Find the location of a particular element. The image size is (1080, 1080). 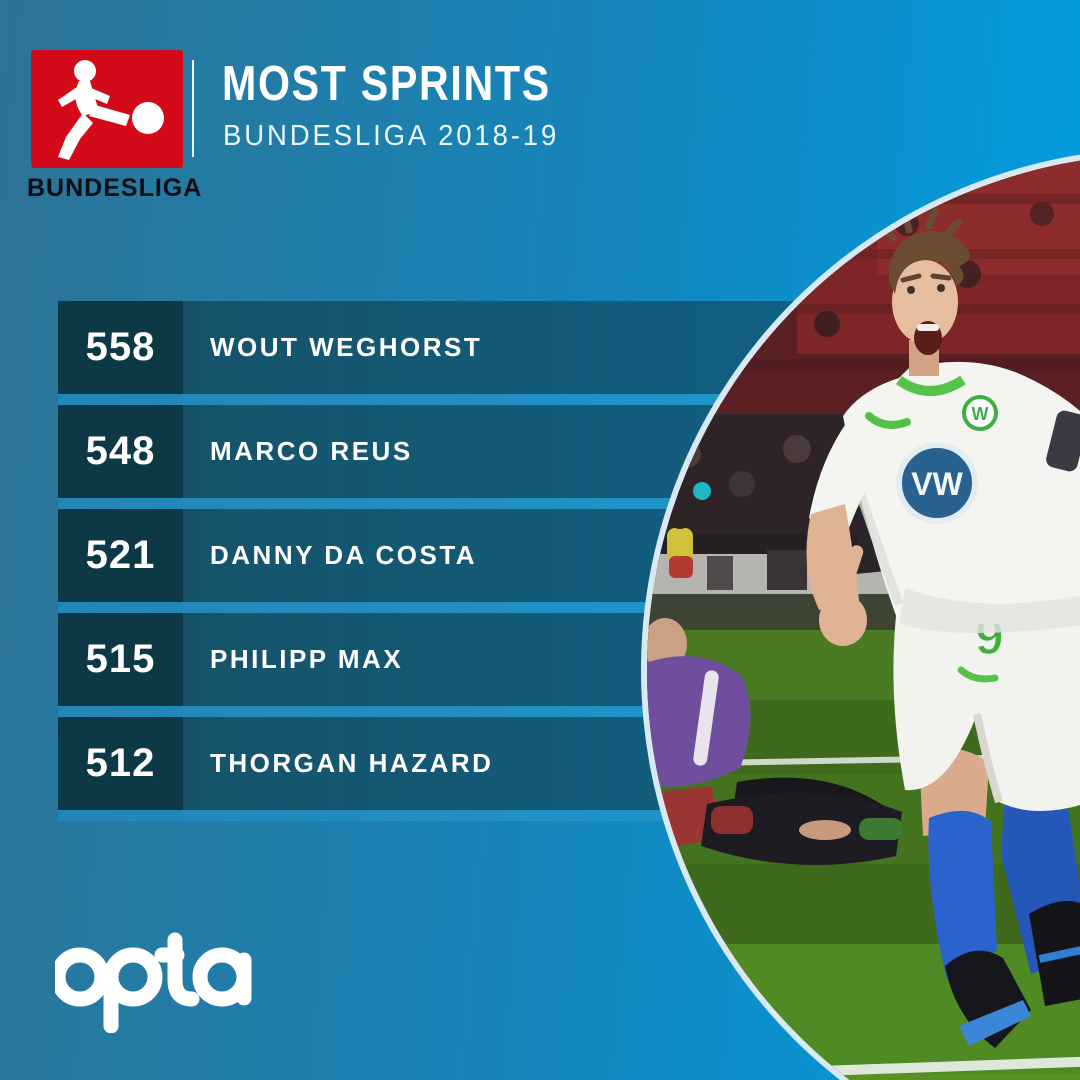

page-title: MOST SPRINTS is located at coordinates (386, 84).